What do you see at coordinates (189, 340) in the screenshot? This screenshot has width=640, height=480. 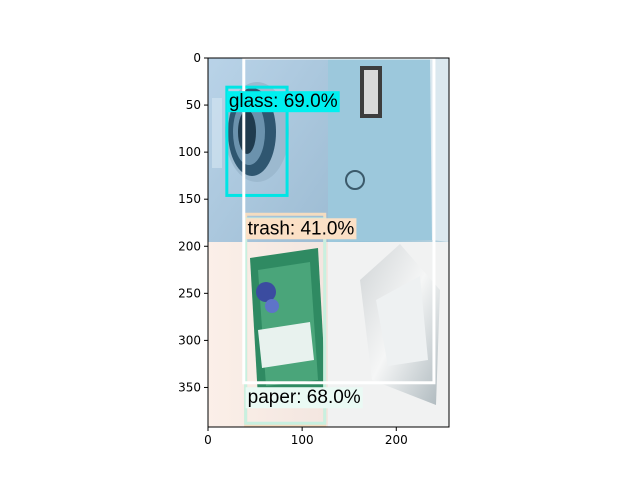 I see `y-tick-label: 300` at bounding box center [189, 340].